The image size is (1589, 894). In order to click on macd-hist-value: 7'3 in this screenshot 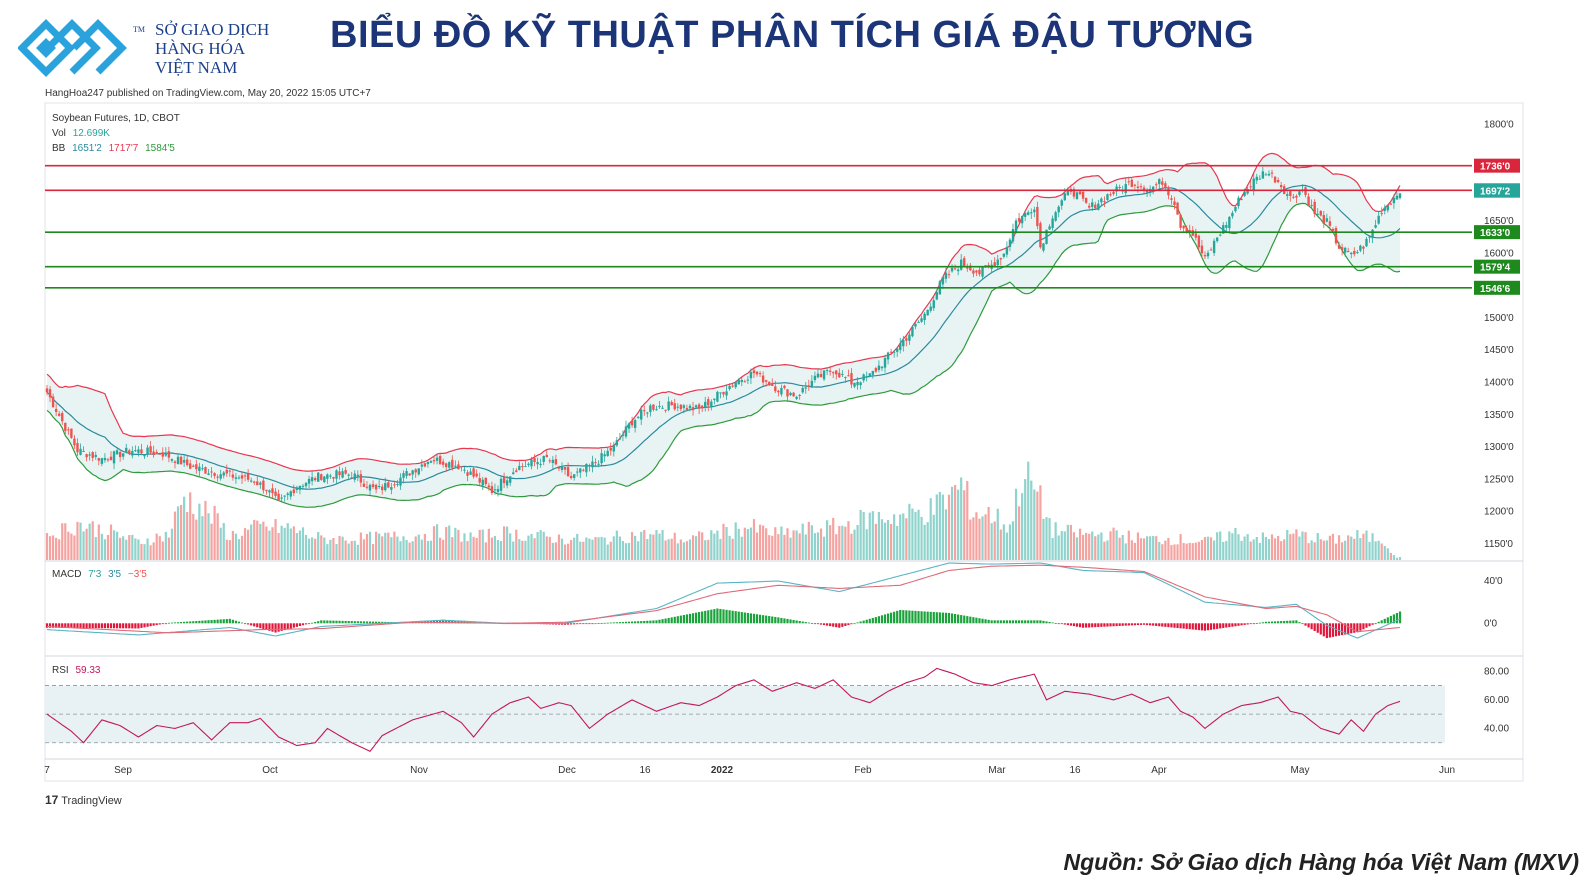, I will do `click(95, 574)`.